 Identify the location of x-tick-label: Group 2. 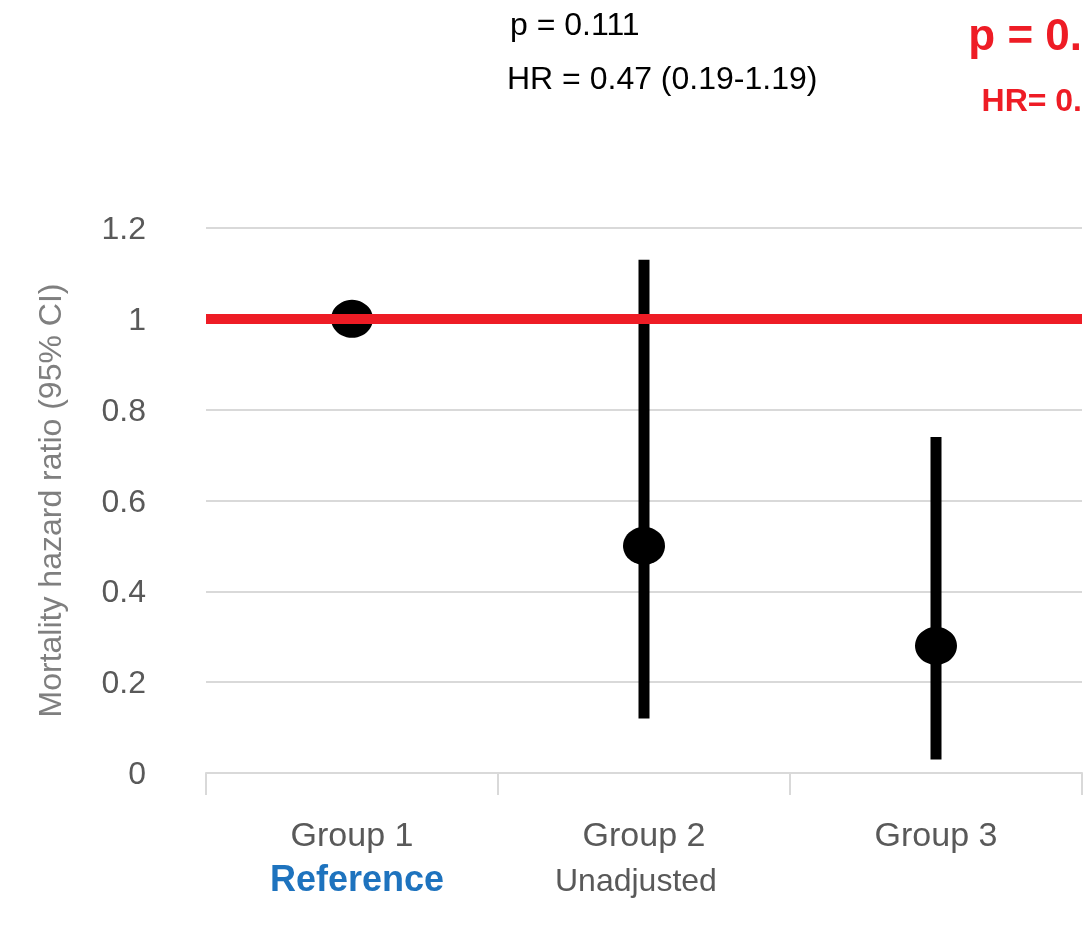
(644, 834).